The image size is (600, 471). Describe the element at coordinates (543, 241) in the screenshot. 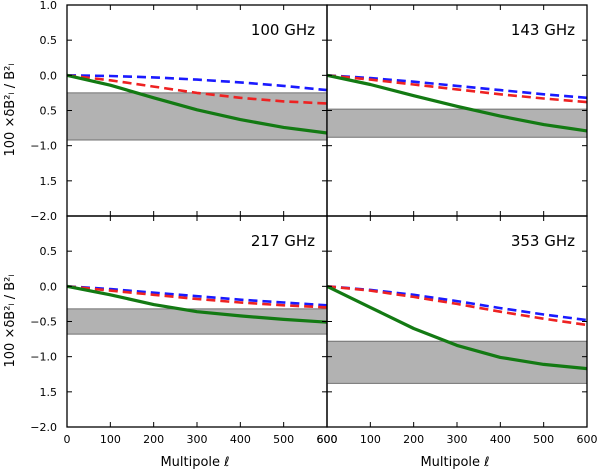

I see `panel-title: 353 GHz` at that location.